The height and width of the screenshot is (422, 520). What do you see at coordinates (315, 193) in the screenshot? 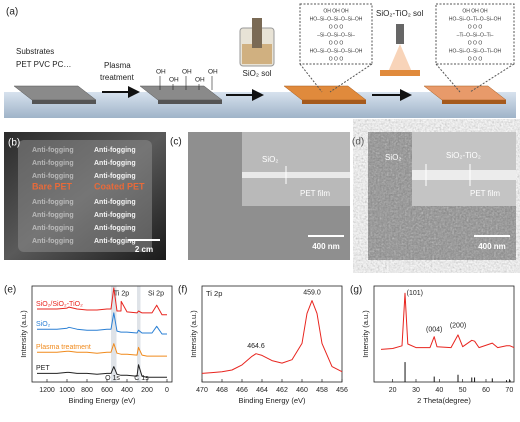
I see `substrate-label: PET film` at bounding box center [315, 193].